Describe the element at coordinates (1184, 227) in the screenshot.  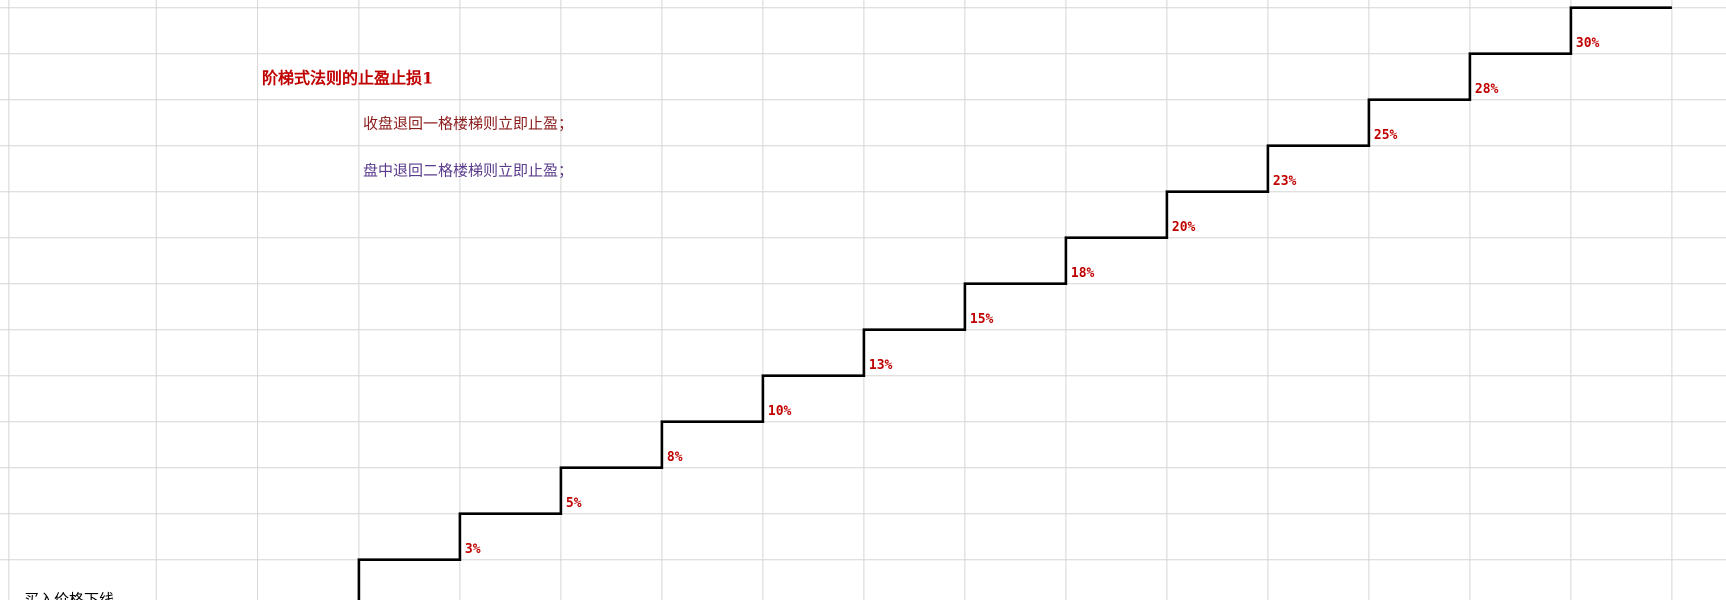
I see `step-label: 20%` at that location.